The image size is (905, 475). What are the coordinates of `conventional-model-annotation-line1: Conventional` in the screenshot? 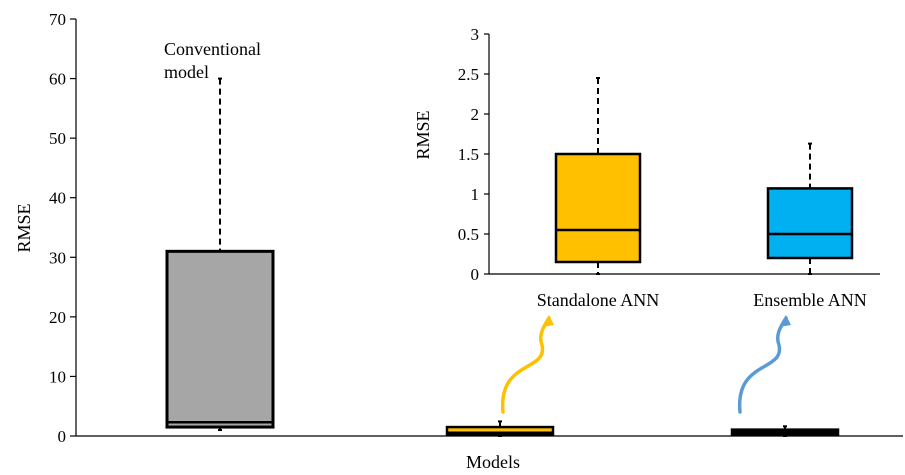 It's located at (212, 49).